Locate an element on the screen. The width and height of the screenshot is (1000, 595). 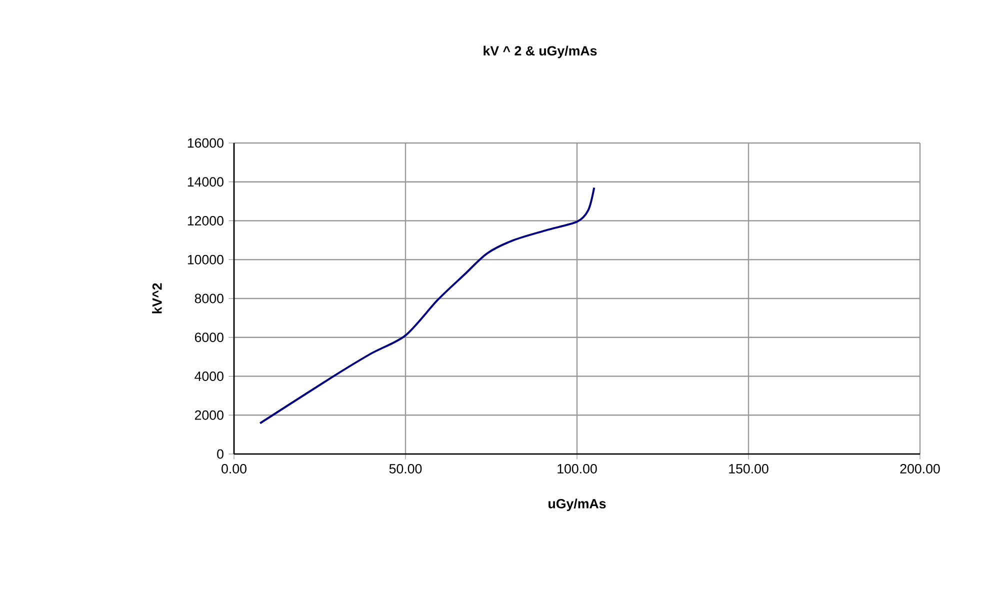
y-tick-label: 14000 is located at coordinates (206, 182).